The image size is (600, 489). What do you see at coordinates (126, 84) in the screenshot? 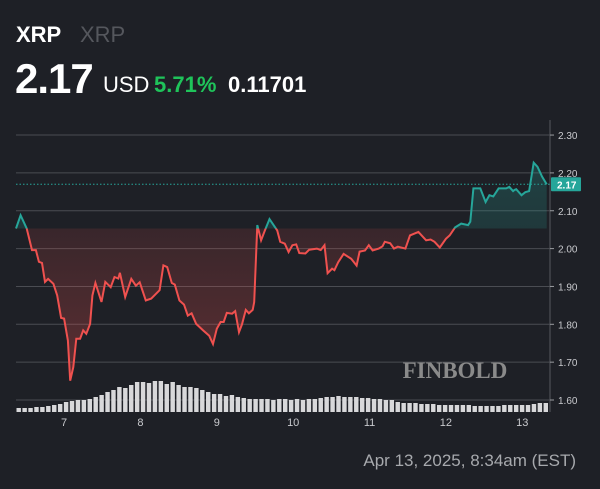
I see `currency: USD` at bounding box center [126, 84].